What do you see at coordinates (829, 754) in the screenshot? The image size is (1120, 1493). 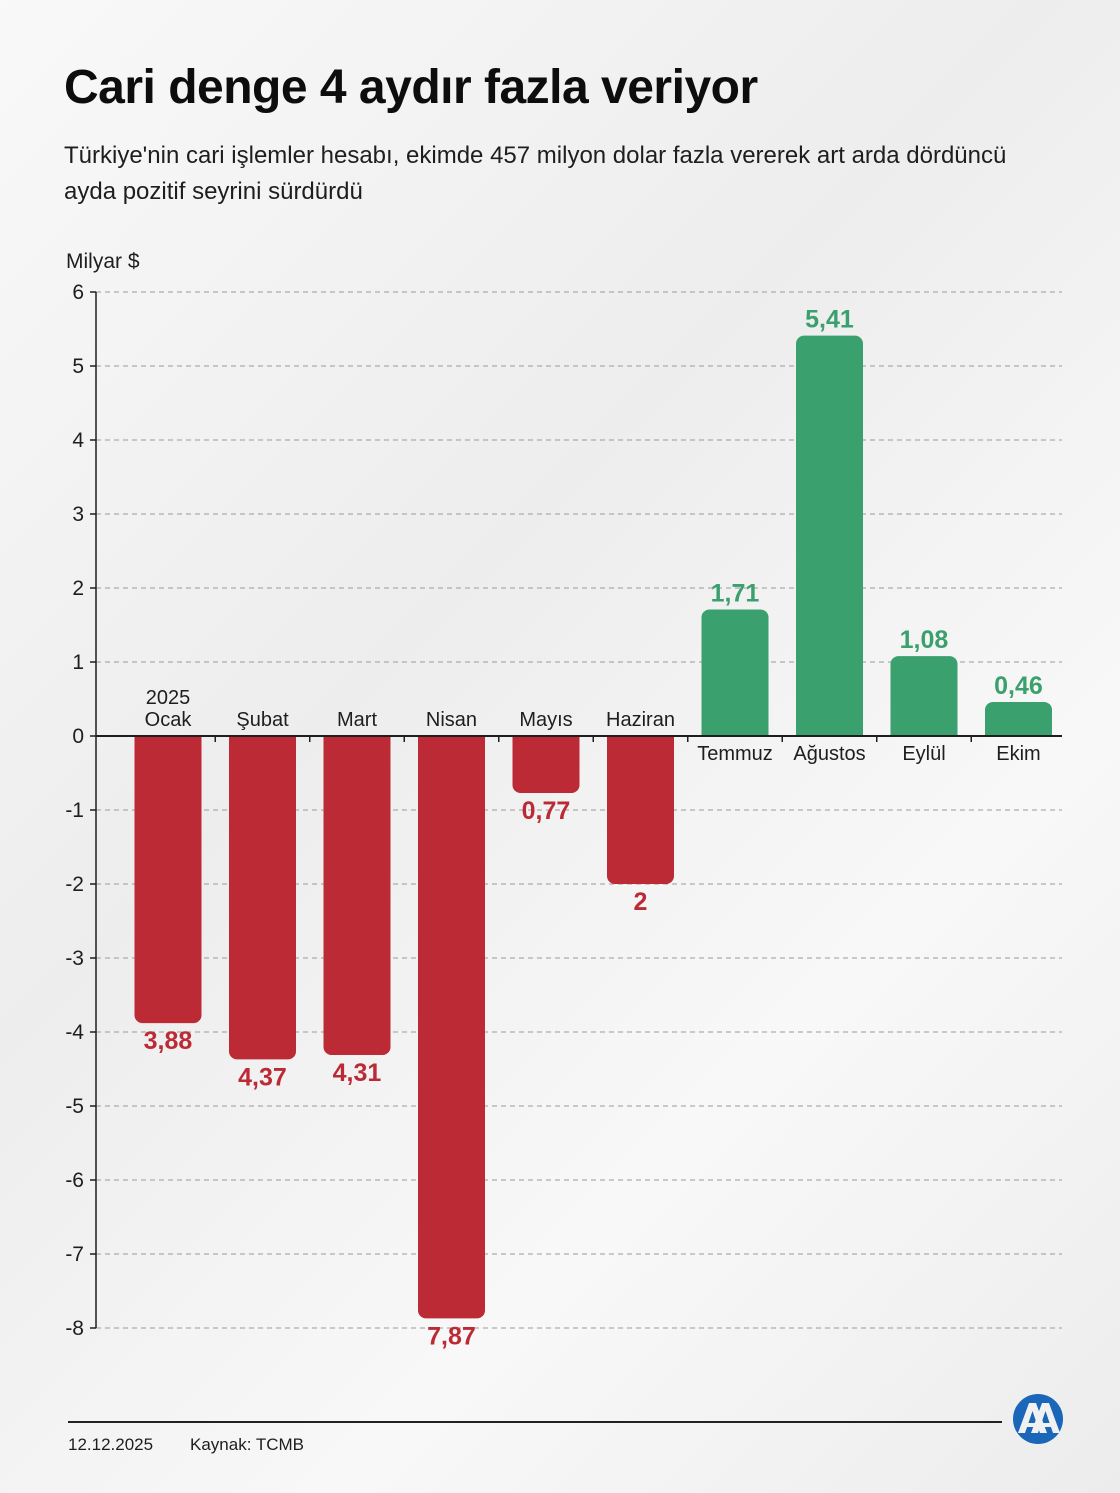 I see `category-label: Ağustos` at bounding box center [829, 754].